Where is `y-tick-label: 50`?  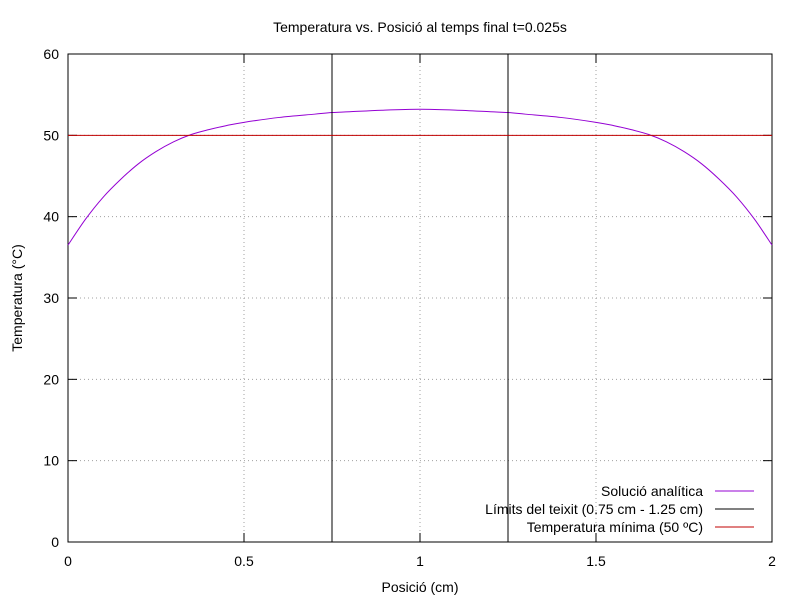 y-tick-label: 50 is located at coordinates (51, 135).